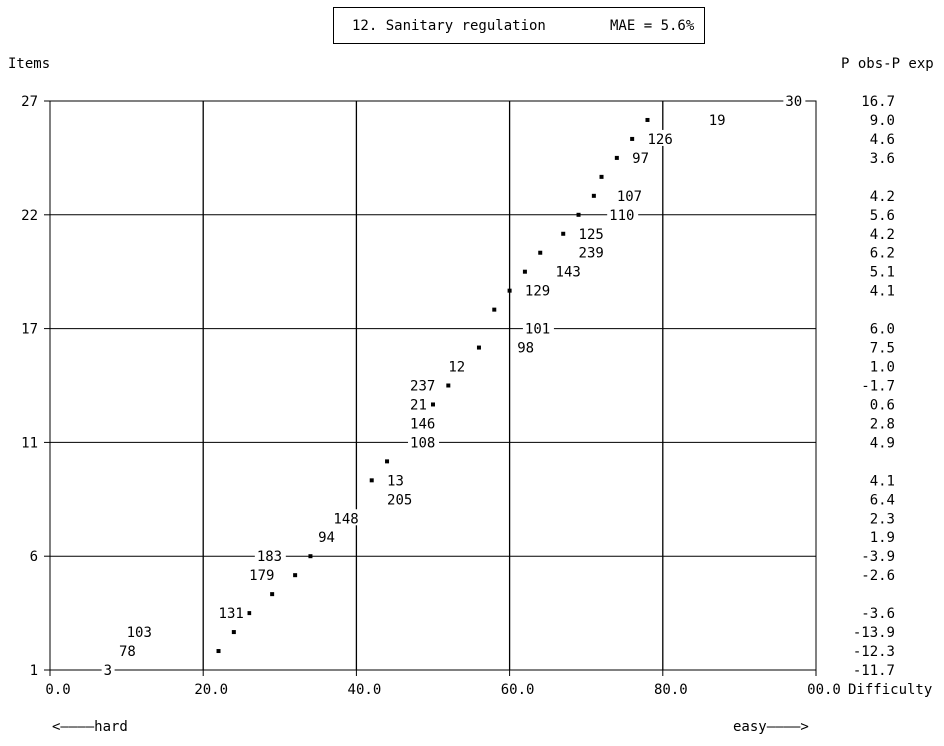 The width and height of the screenshot is (944, 746). Describe the element at coordinates (882, 121) in the screenshot. I see `residual-value: 9.0` at that location.